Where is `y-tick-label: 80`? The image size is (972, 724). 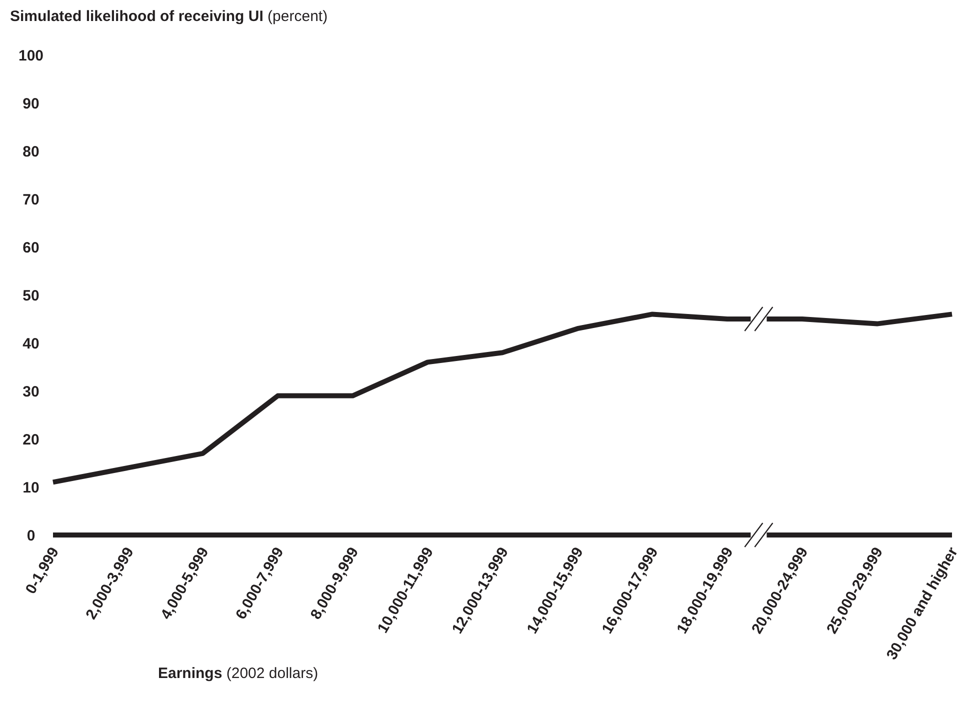 y-tick-label: 80 is located at coordinates (31, 151).